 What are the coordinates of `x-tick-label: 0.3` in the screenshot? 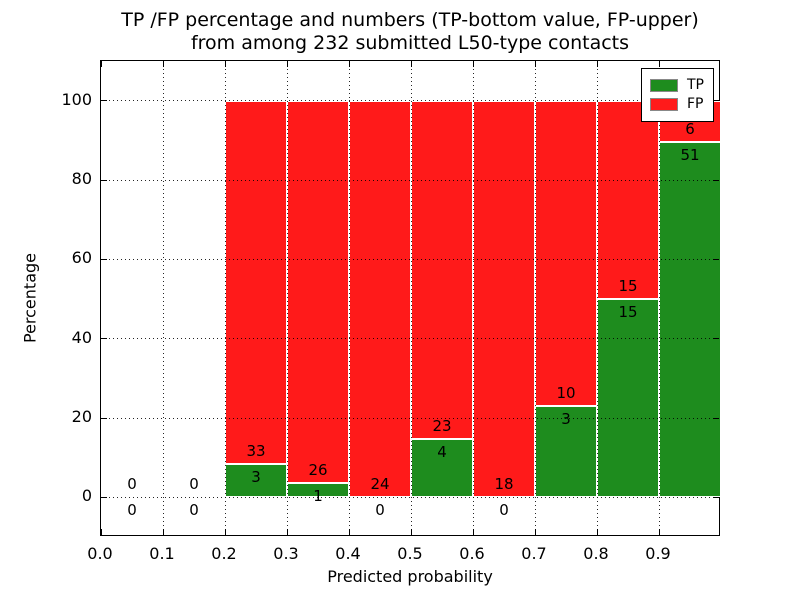 It's located at (286, 553).